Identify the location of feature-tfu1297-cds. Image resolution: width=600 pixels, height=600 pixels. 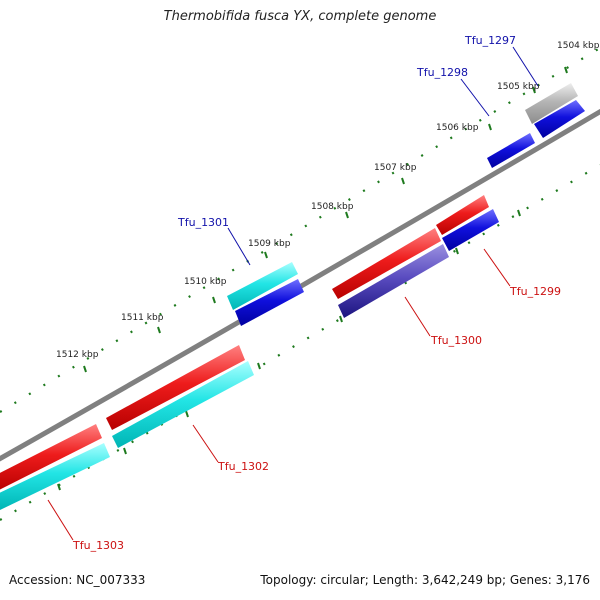
(559, 119).